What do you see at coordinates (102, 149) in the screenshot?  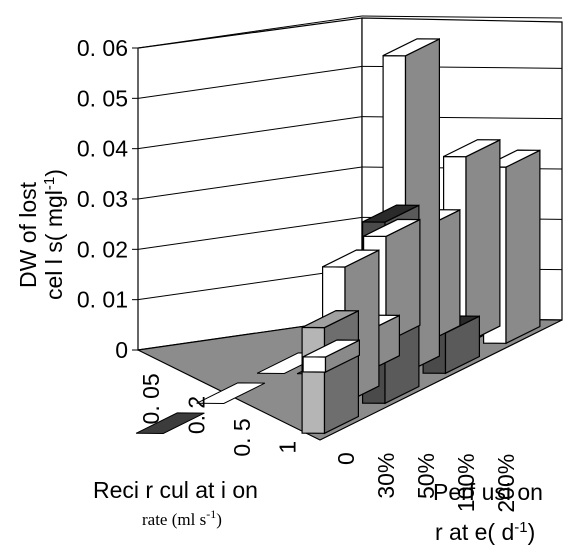 I see `z-tick-label: 0. 04` at bounding box center [102, 149].